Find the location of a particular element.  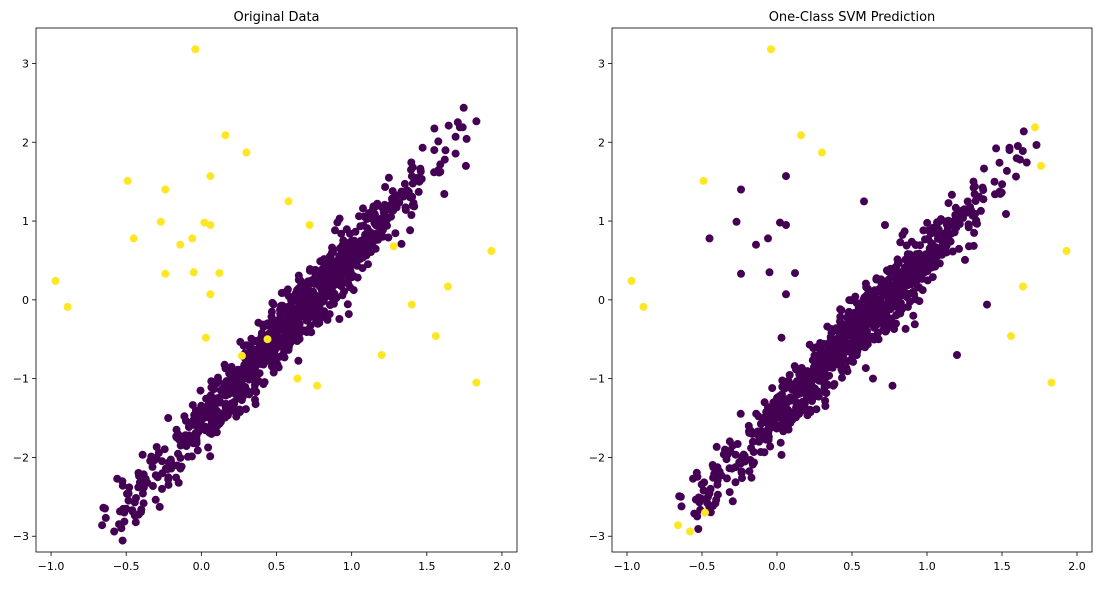

x-tick-label: −0.5 is located at coordinates (126, 566).